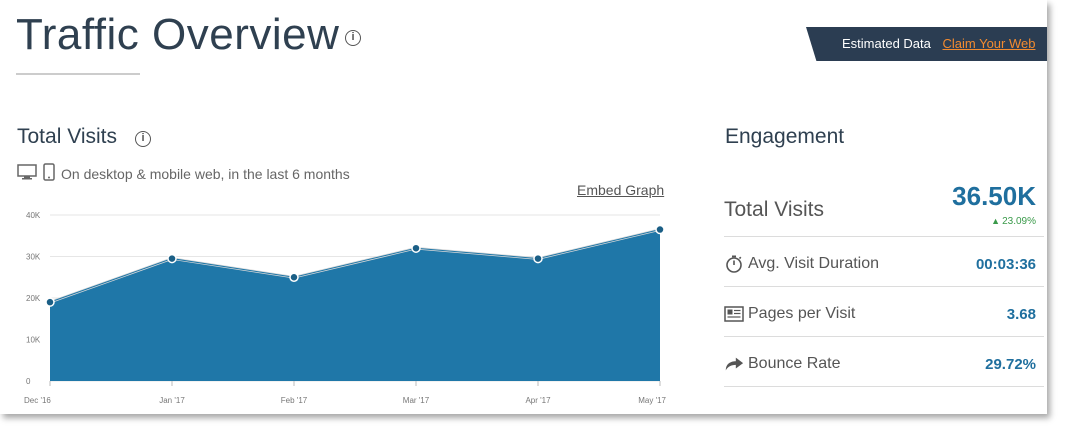 Image resolution: width=1065 pixels, height=433 pixels. I want to click on metric-value: 00:03:36, so click(1005, 264).